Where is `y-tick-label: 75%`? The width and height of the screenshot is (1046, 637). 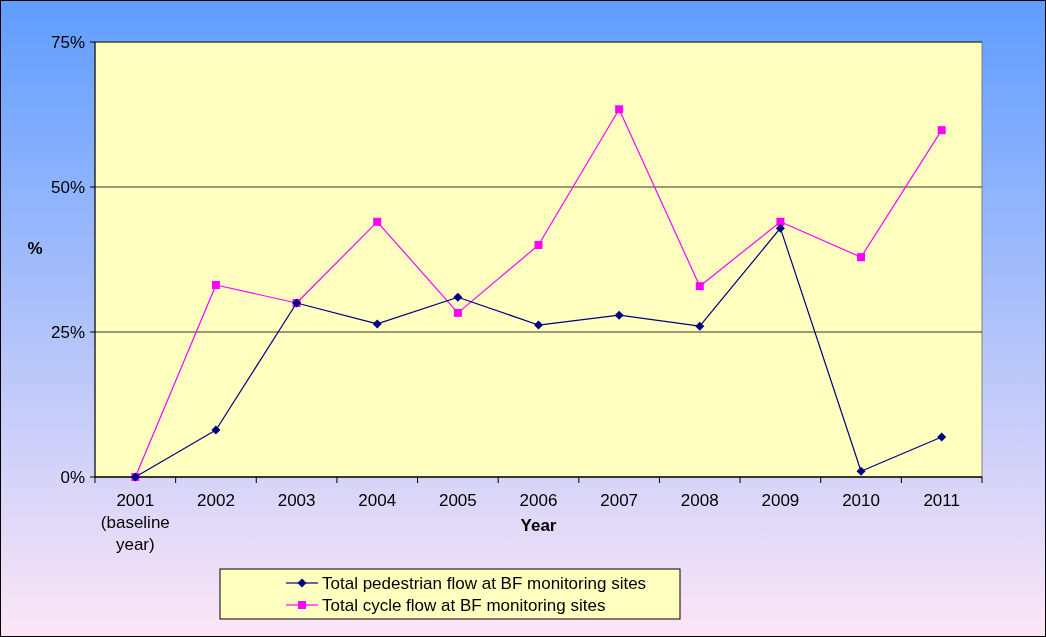 y-tick-label: 75% is located at coordinates (67, 42).